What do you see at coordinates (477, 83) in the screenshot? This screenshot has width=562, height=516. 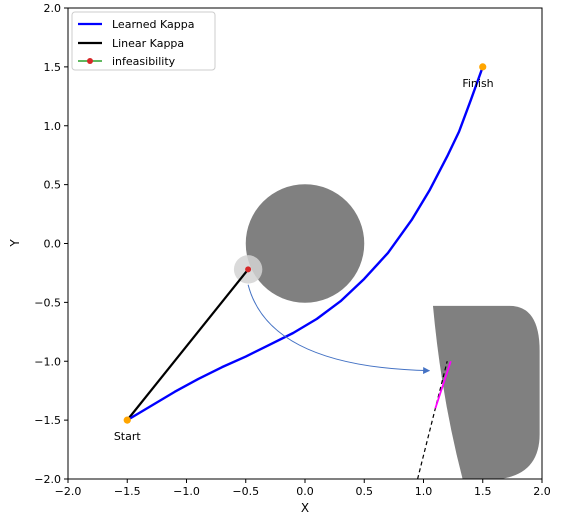 I see `finish-label: Finish` at bounding box center [477, 83].